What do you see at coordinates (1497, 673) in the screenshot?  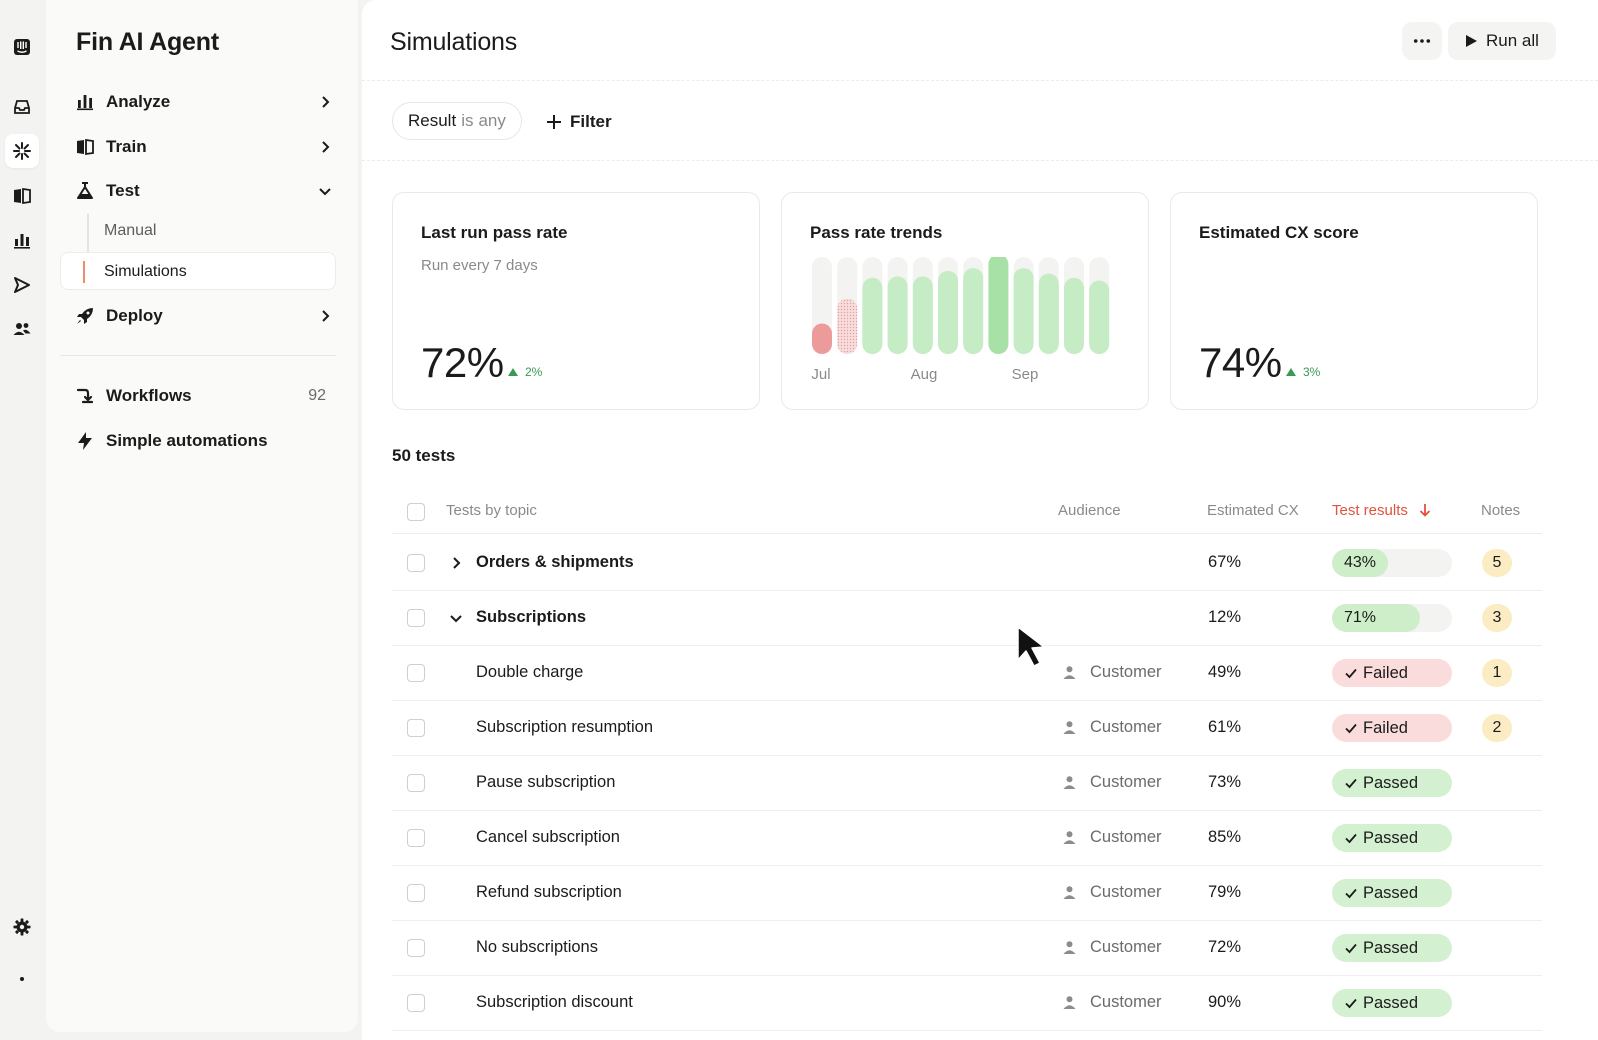 I see `notes-badge: 1` at bounding box center [1497, 673].